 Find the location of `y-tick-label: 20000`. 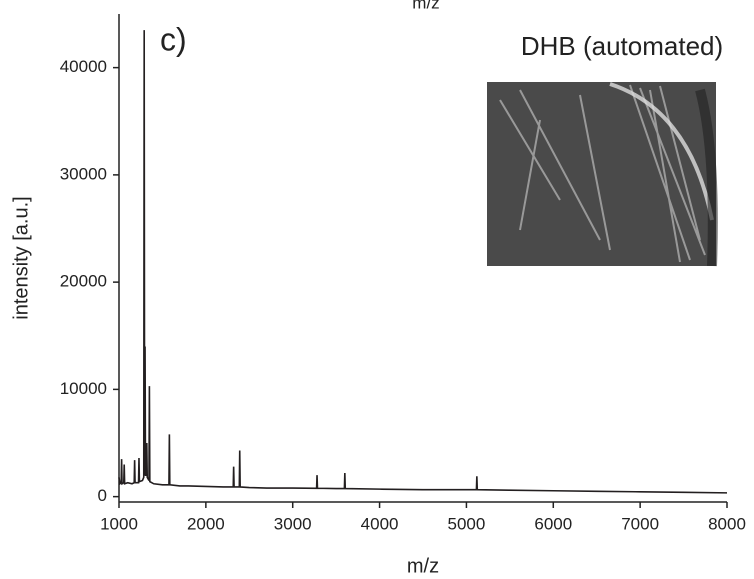

y-tick-label: 20000 is located at coordinates (83, 281).